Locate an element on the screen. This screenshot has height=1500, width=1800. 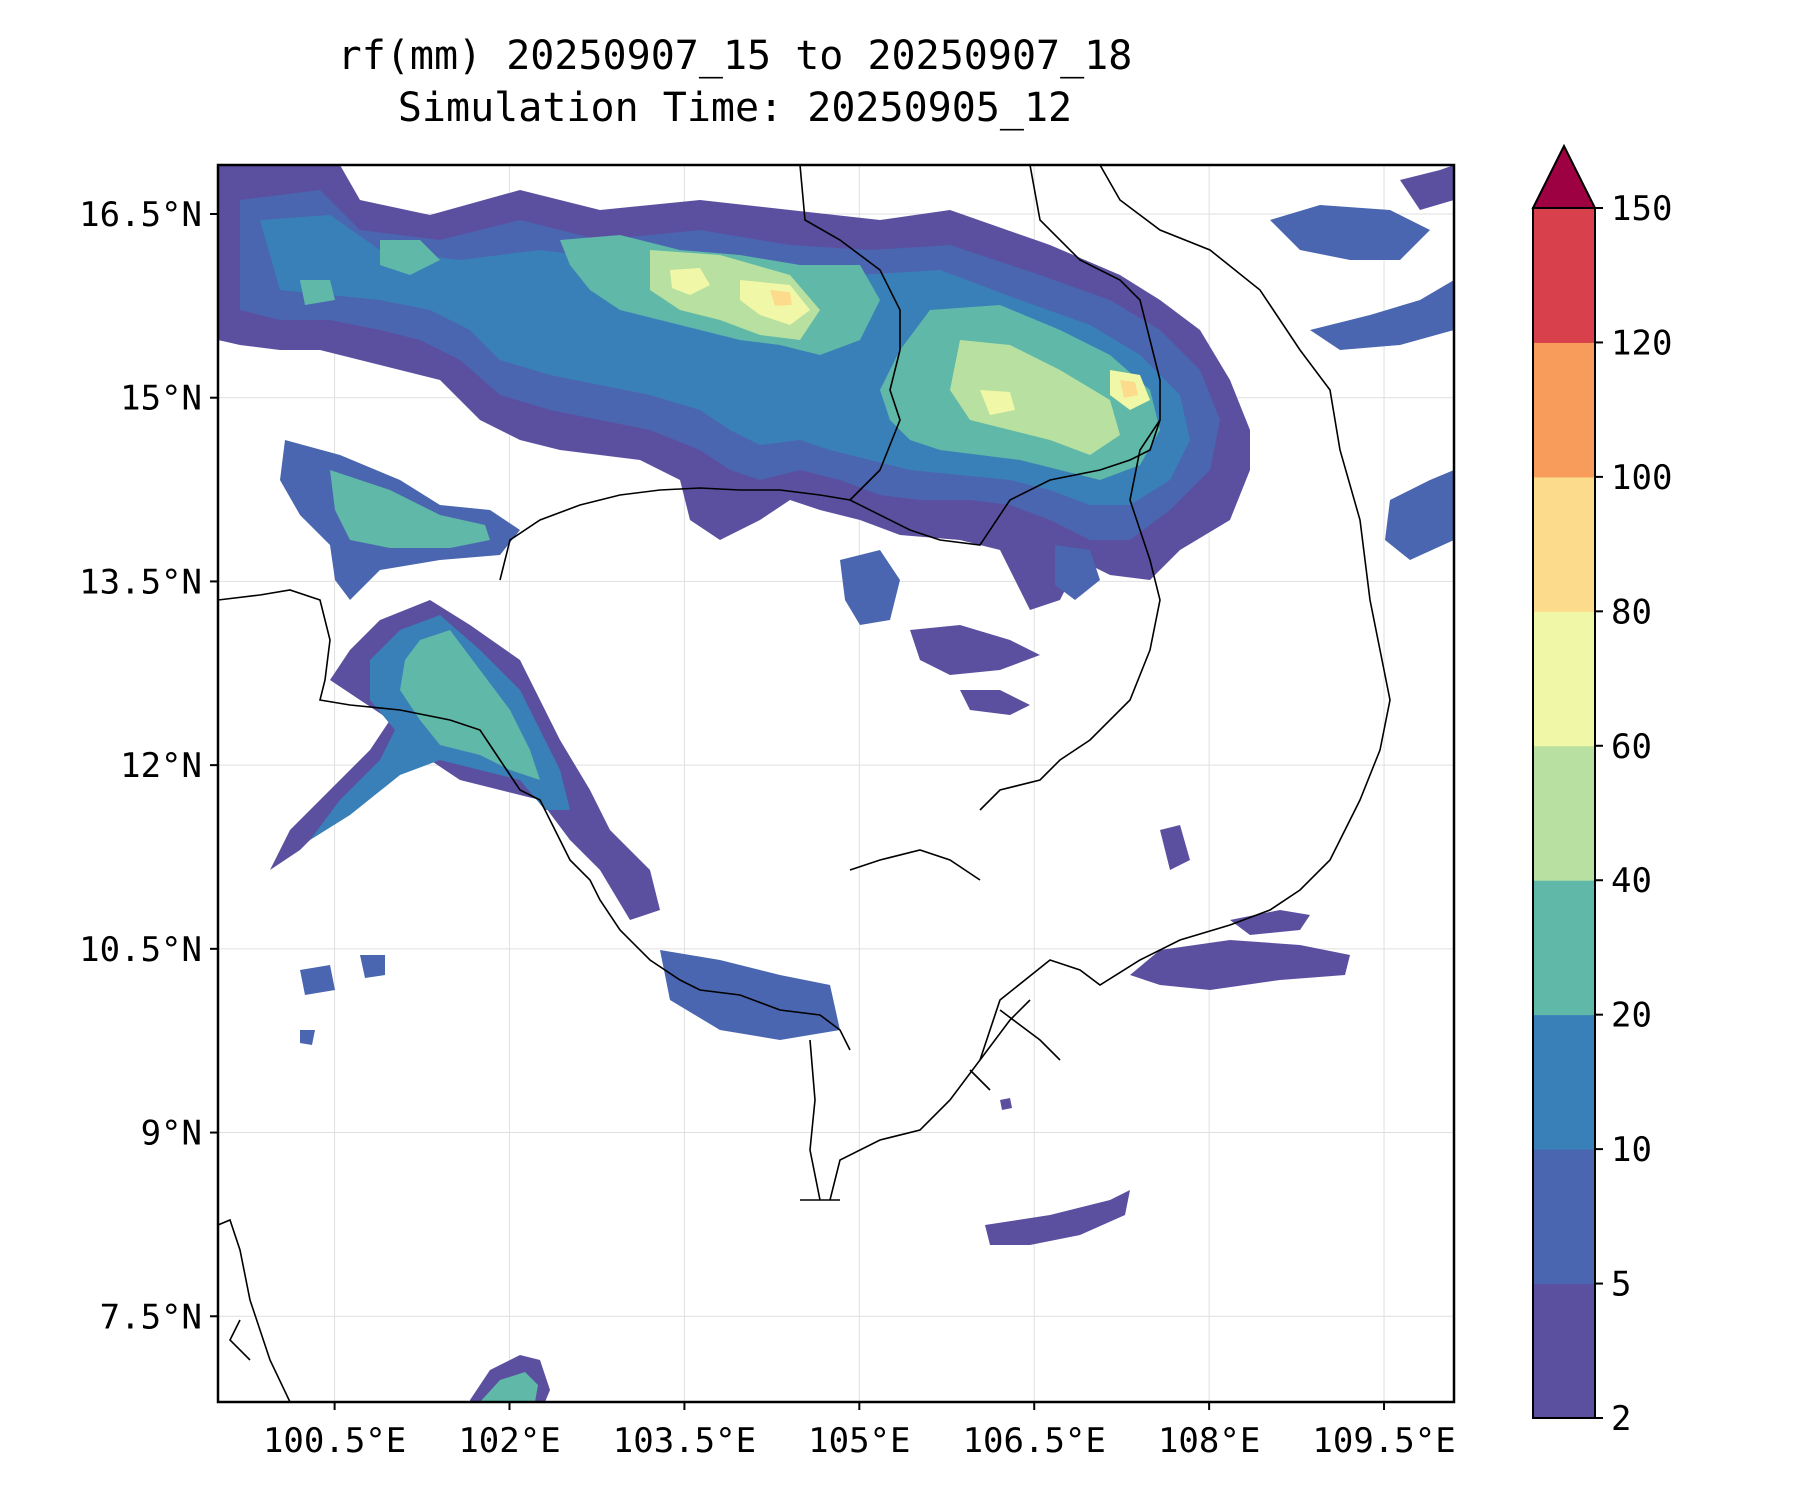
laos-vietnam-border is located at coordinates (1070, 488).